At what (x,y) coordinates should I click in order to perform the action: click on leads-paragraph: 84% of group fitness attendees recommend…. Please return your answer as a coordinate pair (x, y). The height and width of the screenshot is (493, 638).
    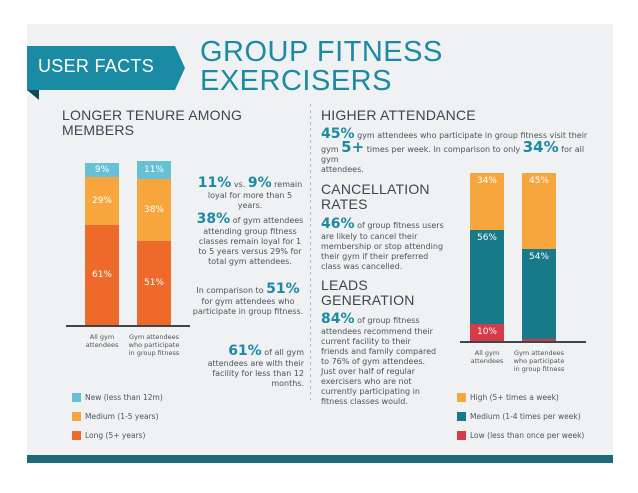
    Looking at the image, I should click on (391, 359).